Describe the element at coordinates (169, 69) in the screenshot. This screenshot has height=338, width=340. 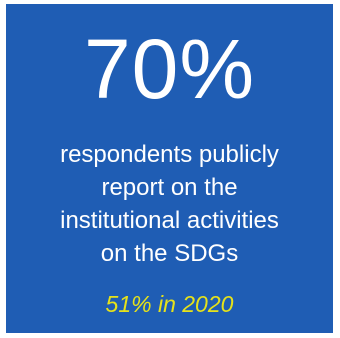
I see `stat-value: 70%` at that location.